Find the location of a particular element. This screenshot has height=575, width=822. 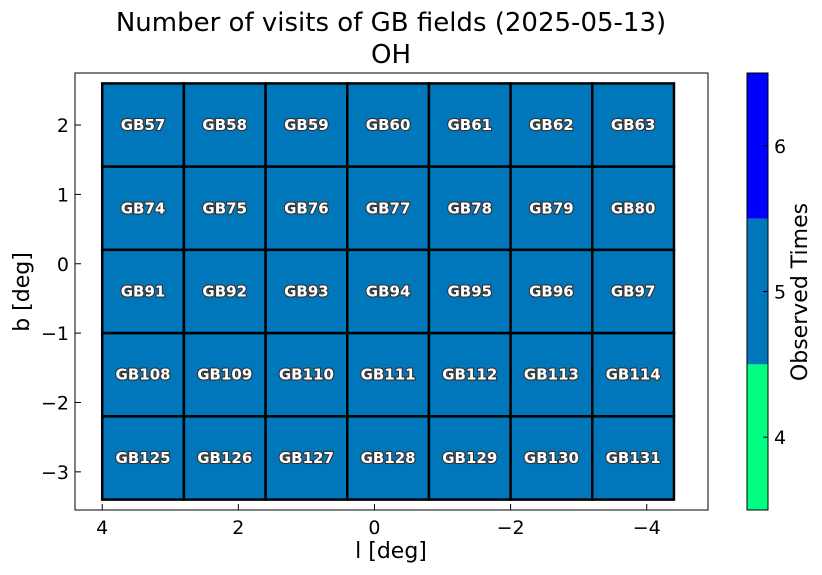

field-cell-gb97 is located at coordinates (633, 291).